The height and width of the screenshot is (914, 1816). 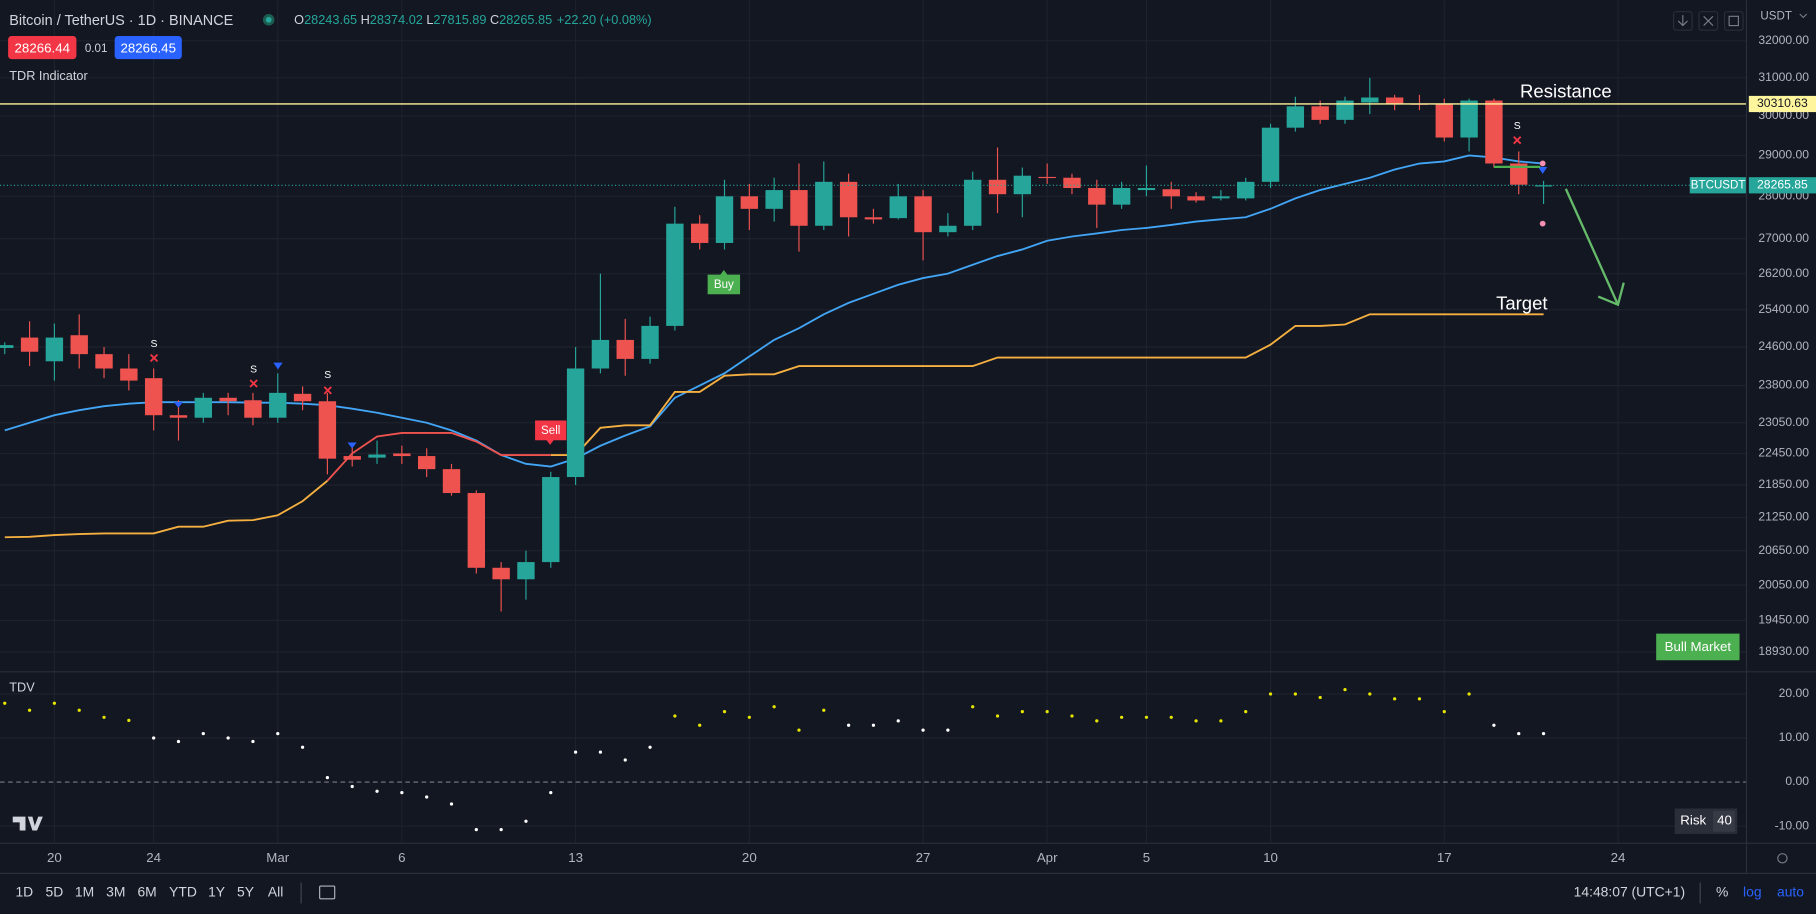 What do you see at coordinates (396, 19) in the screenshot?
I see `ohlc-value: 28374.02` at bounding box center [396, 19].